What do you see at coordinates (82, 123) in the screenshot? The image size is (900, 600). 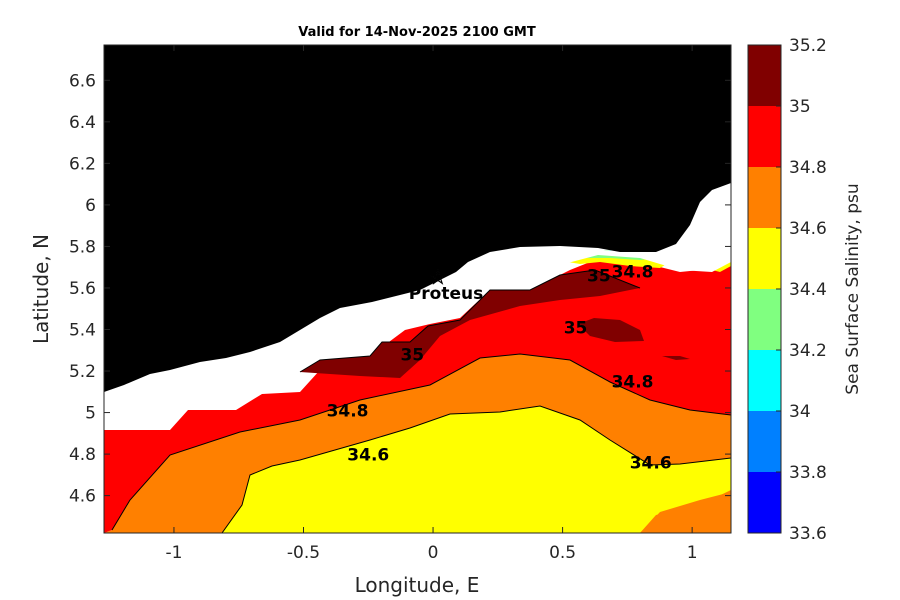 I see `y-tick-label: 6.4` at bounding box center [82, 123].